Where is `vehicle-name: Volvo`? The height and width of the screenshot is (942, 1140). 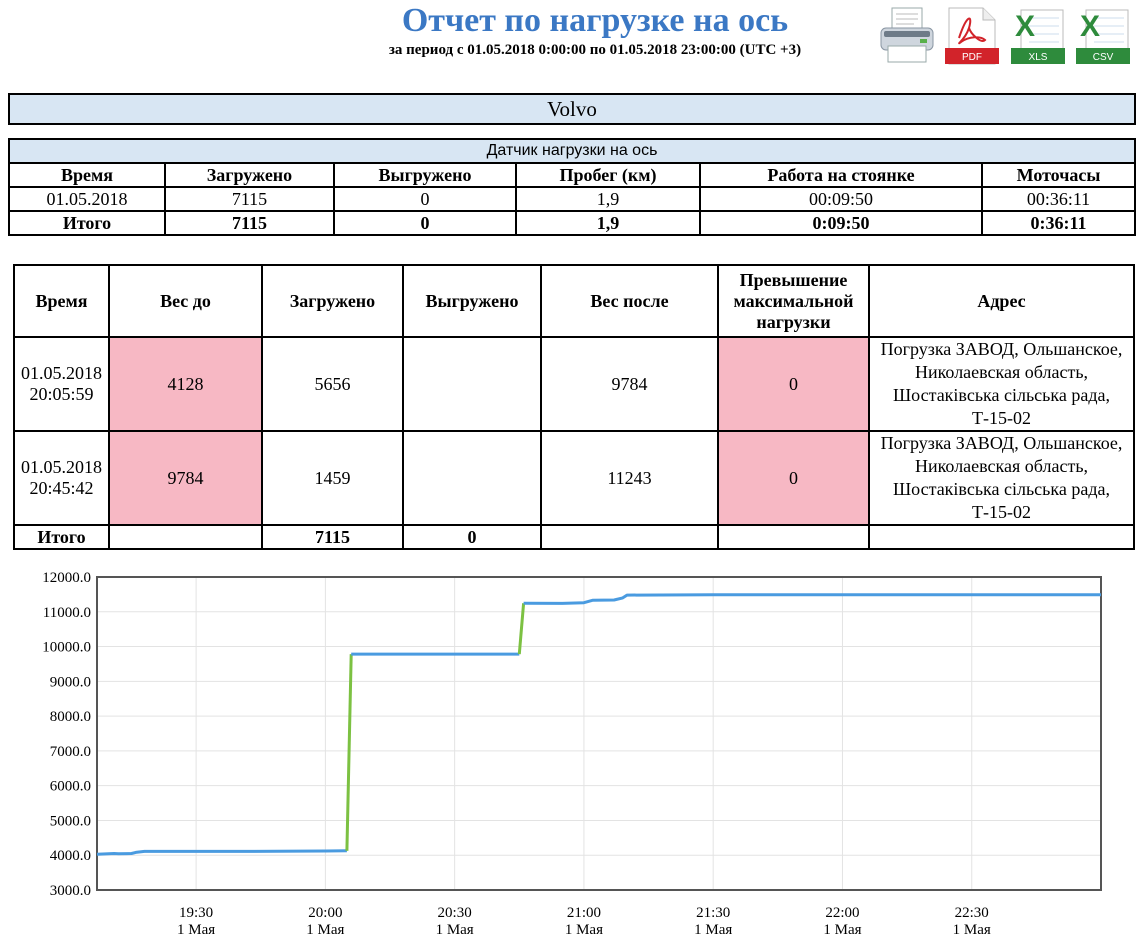 vehicle-name: Volvo is located at coordinates (572, 109).